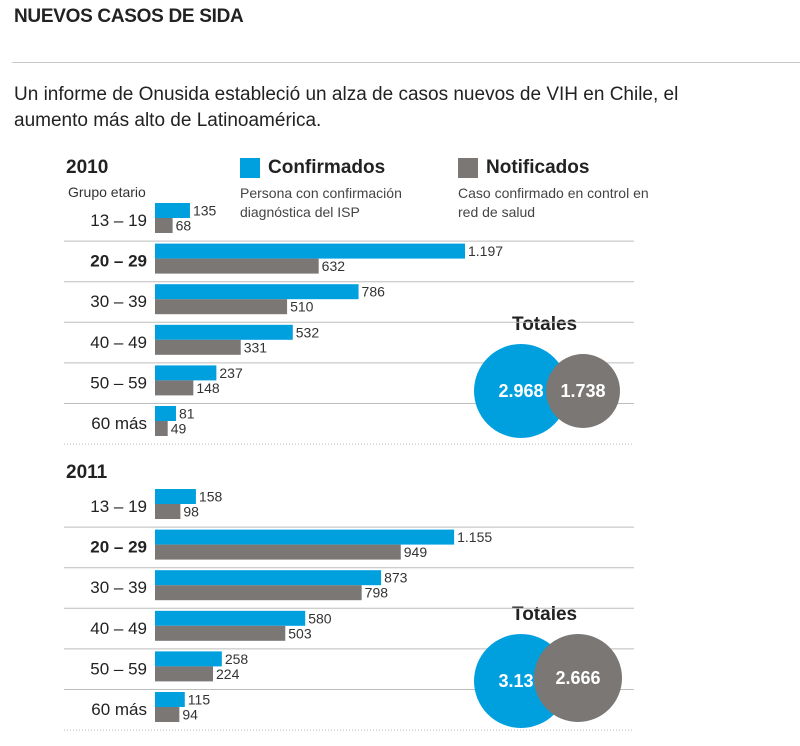 This screenshot has height=746, width=800. I want to click on notificados-value-label: 224, so click(228, 674).